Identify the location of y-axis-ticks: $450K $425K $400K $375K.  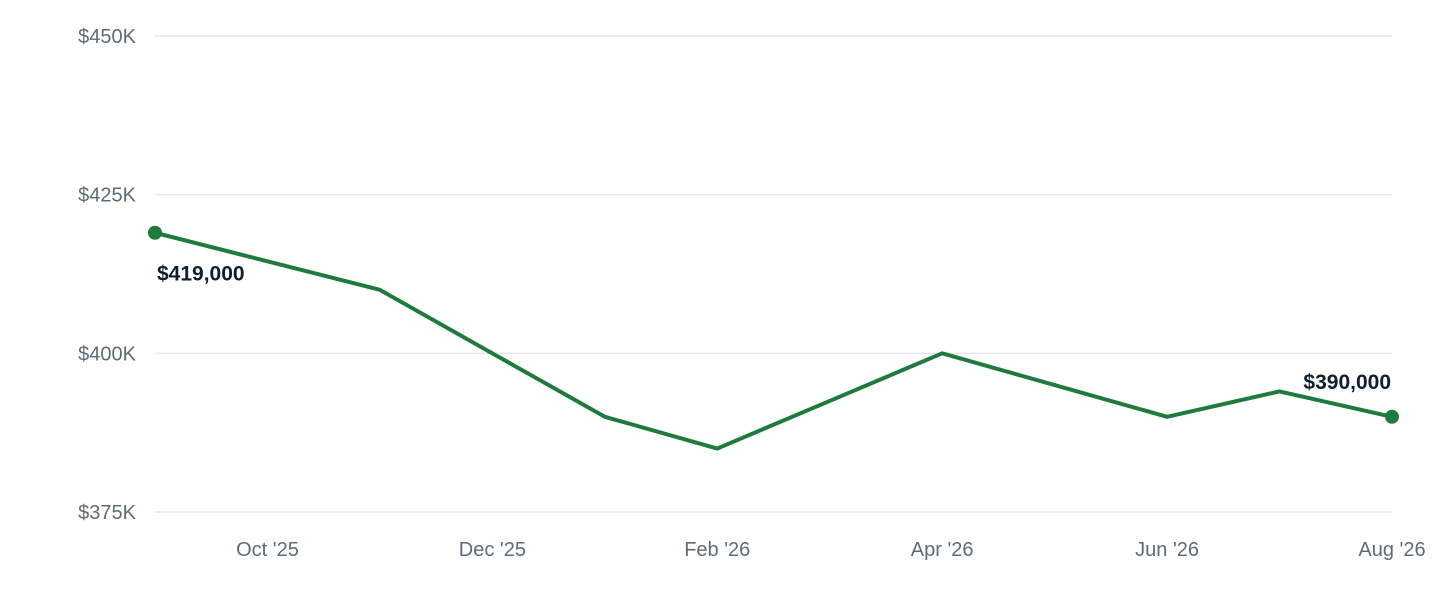
(107, 275).